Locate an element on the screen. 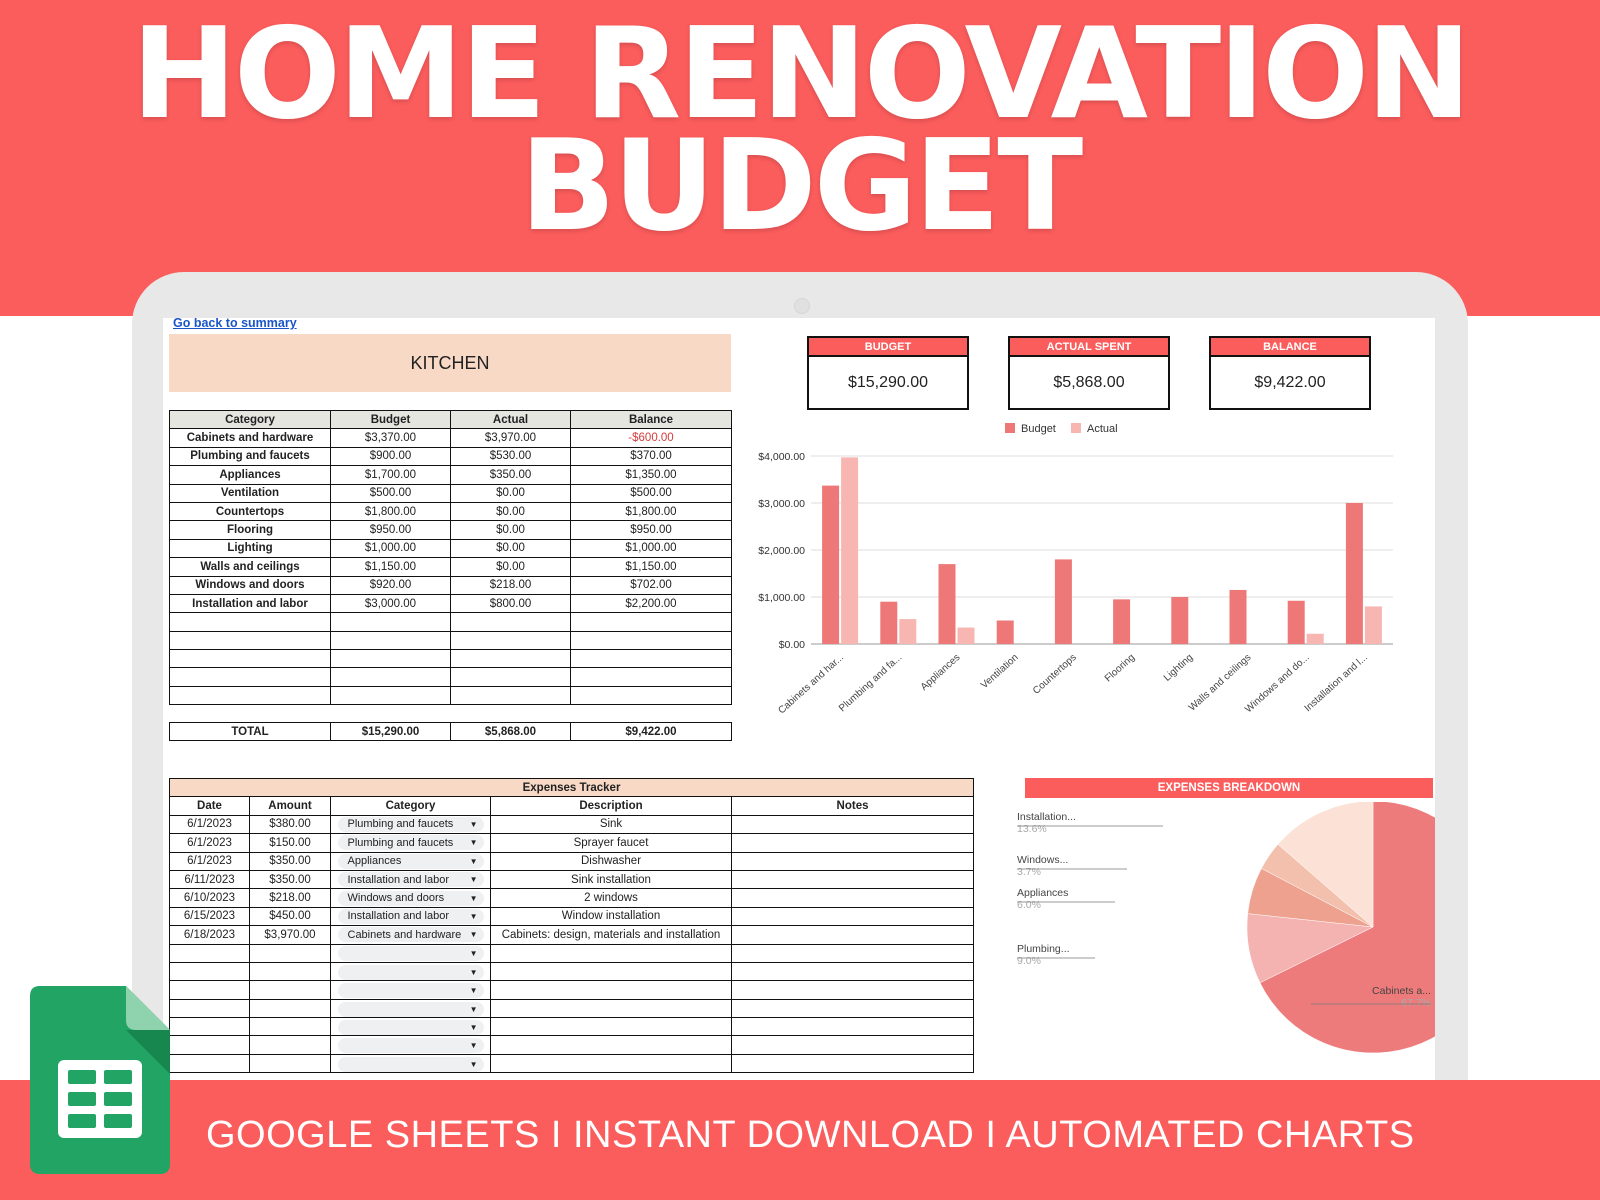 The width and height of the screenshot is (1600, 1200). budget-cell: $3,000.00 is located at coordinates (390, 603).